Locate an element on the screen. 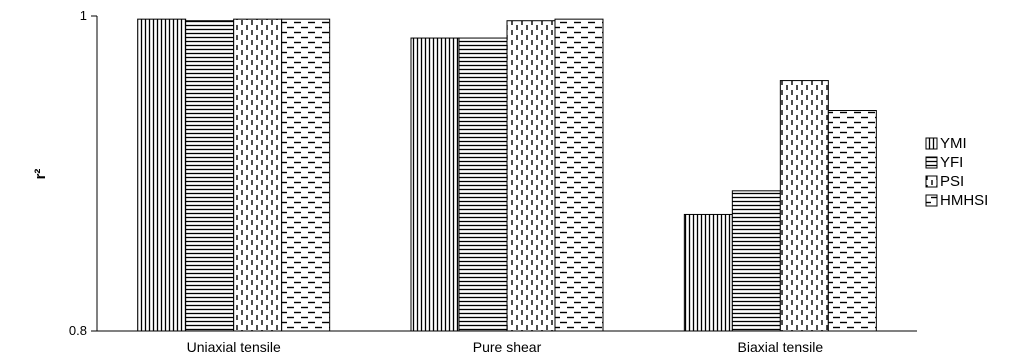  bar-ymi-uniaxial-tensile is located at coordinates (162, 175).